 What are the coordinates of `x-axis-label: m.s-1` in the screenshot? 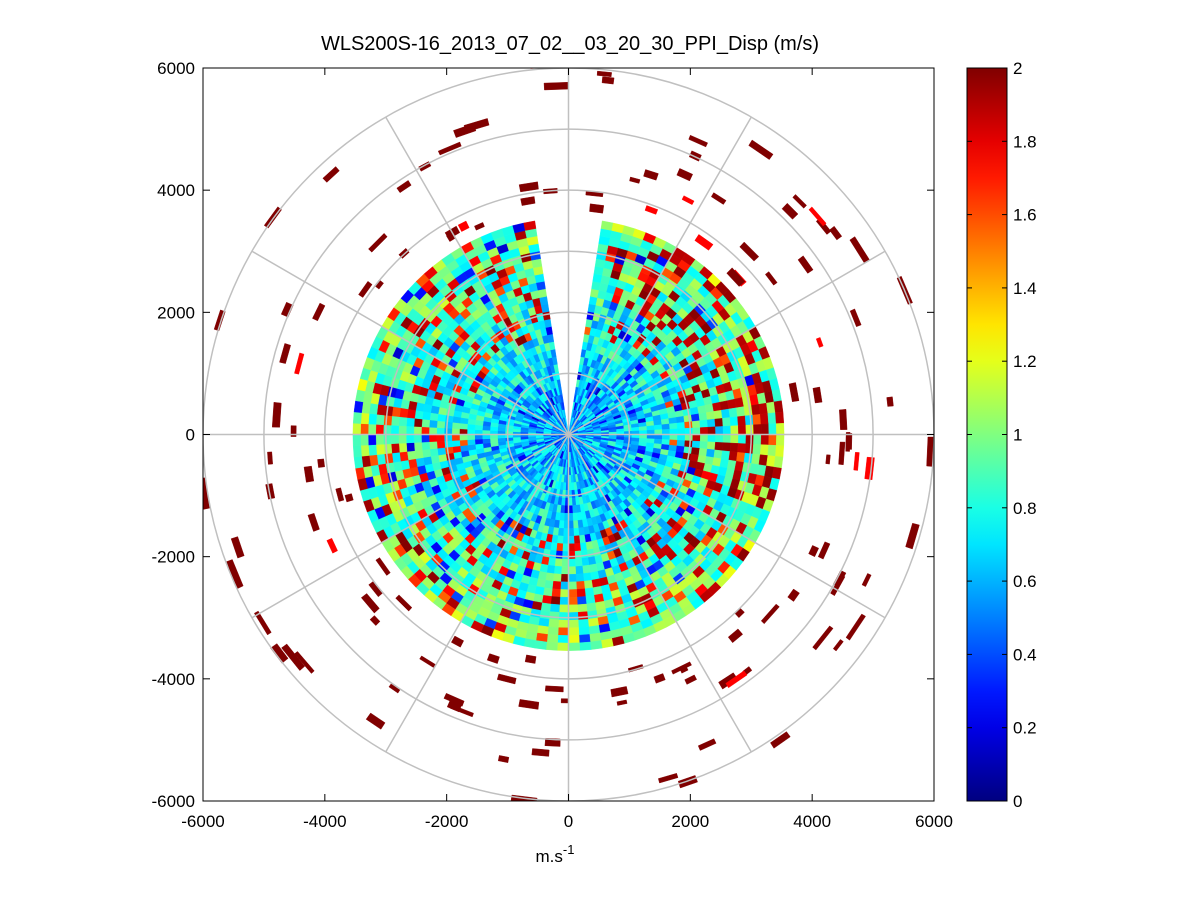 It's located at (555, 854).